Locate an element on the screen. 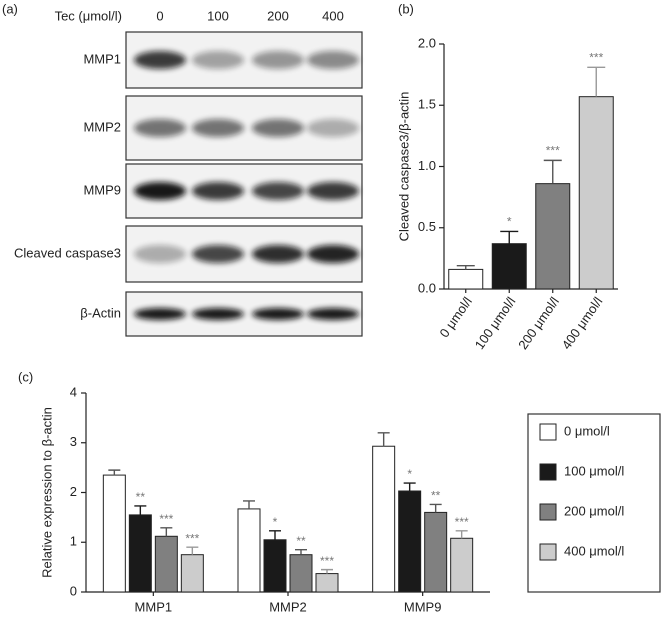 The image size is (666, 620). legend-label: 200 μmol/l is located at coordinates (594, 510).